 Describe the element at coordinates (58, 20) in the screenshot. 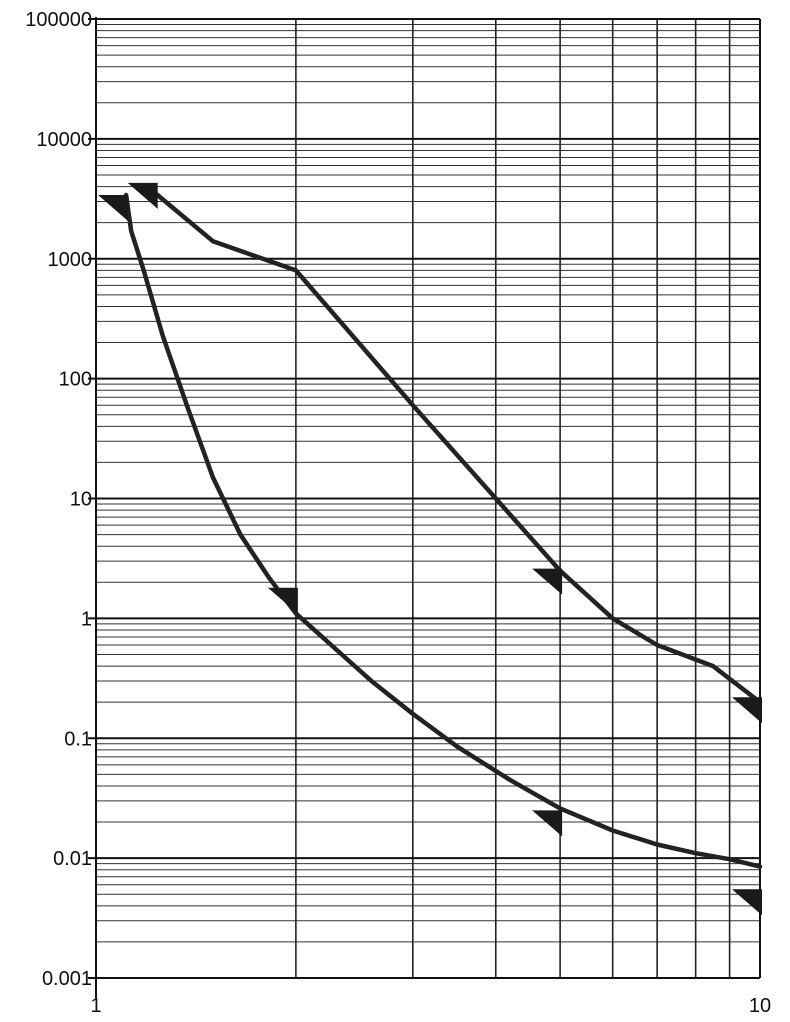

I see `y-tick-label: 100000` at that location.